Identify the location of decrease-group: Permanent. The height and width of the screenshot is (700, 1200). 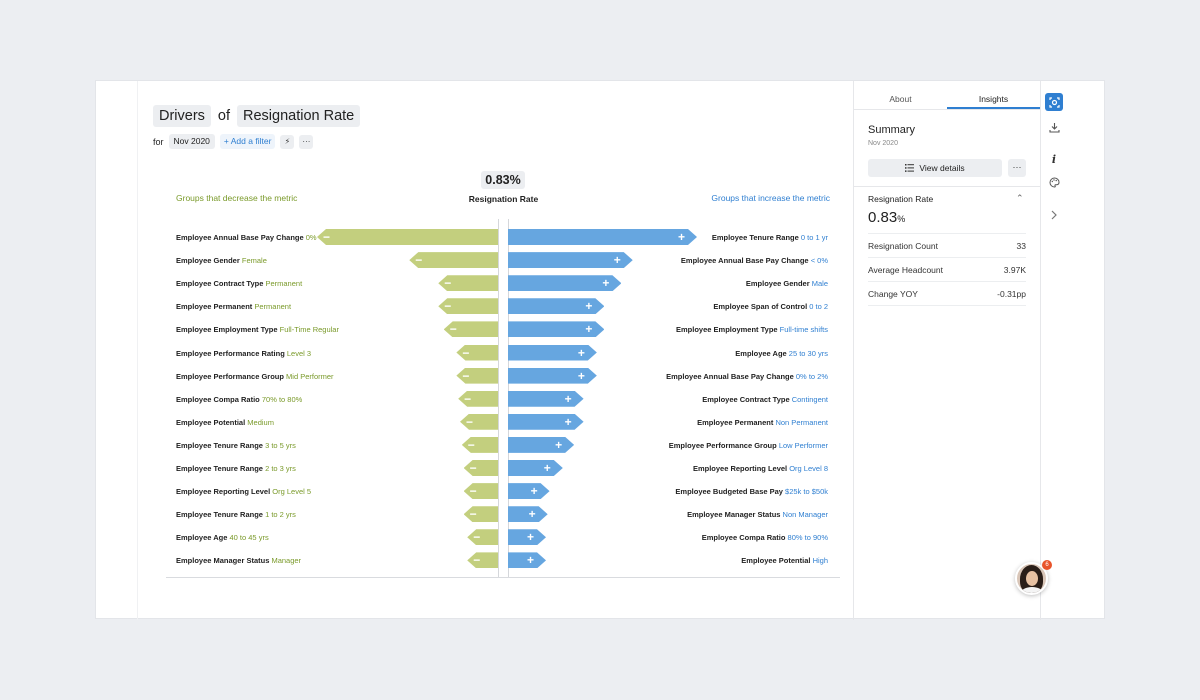
(273, 307).